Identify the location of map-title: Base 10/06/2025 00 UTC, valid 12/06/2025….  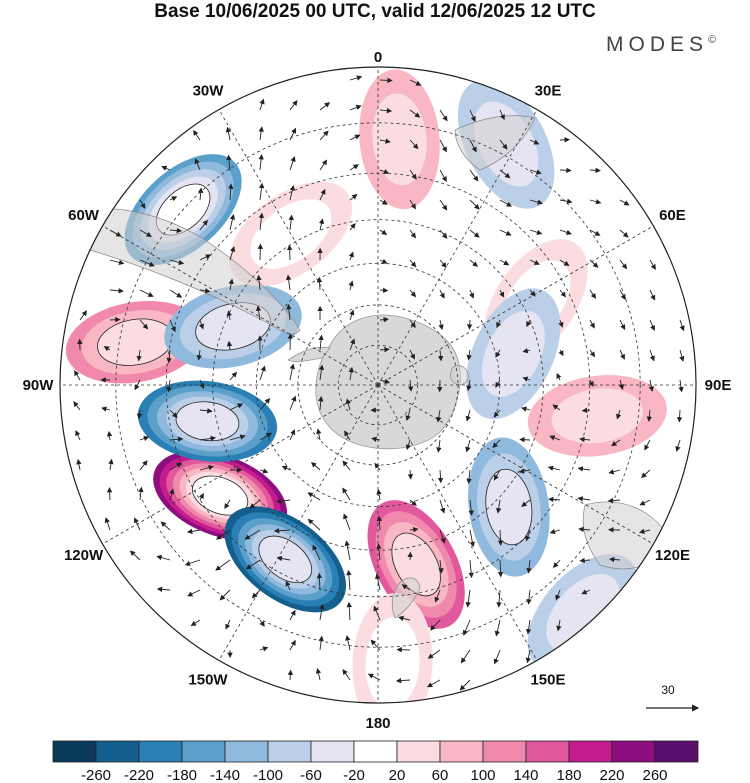
(375, 11).